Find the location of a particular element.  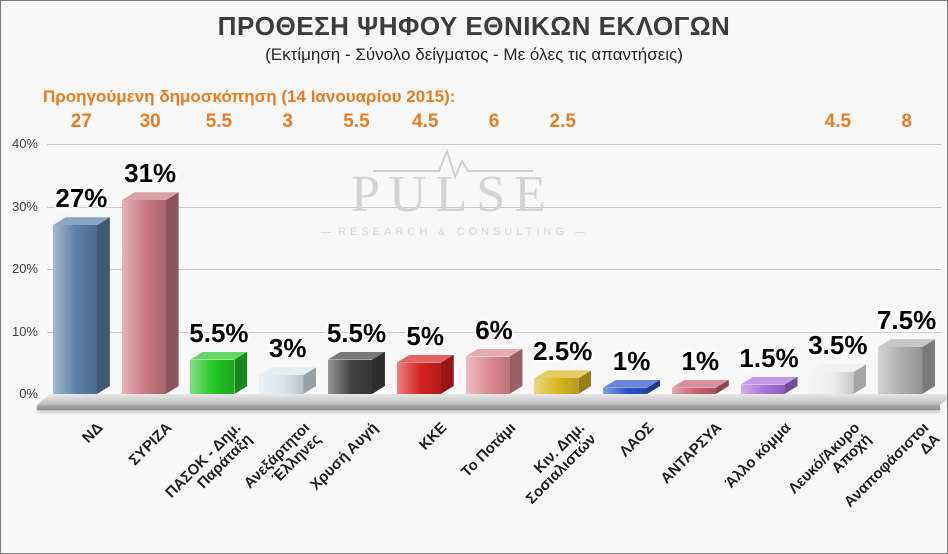

chart-floor is located at coordinates (492, 399).